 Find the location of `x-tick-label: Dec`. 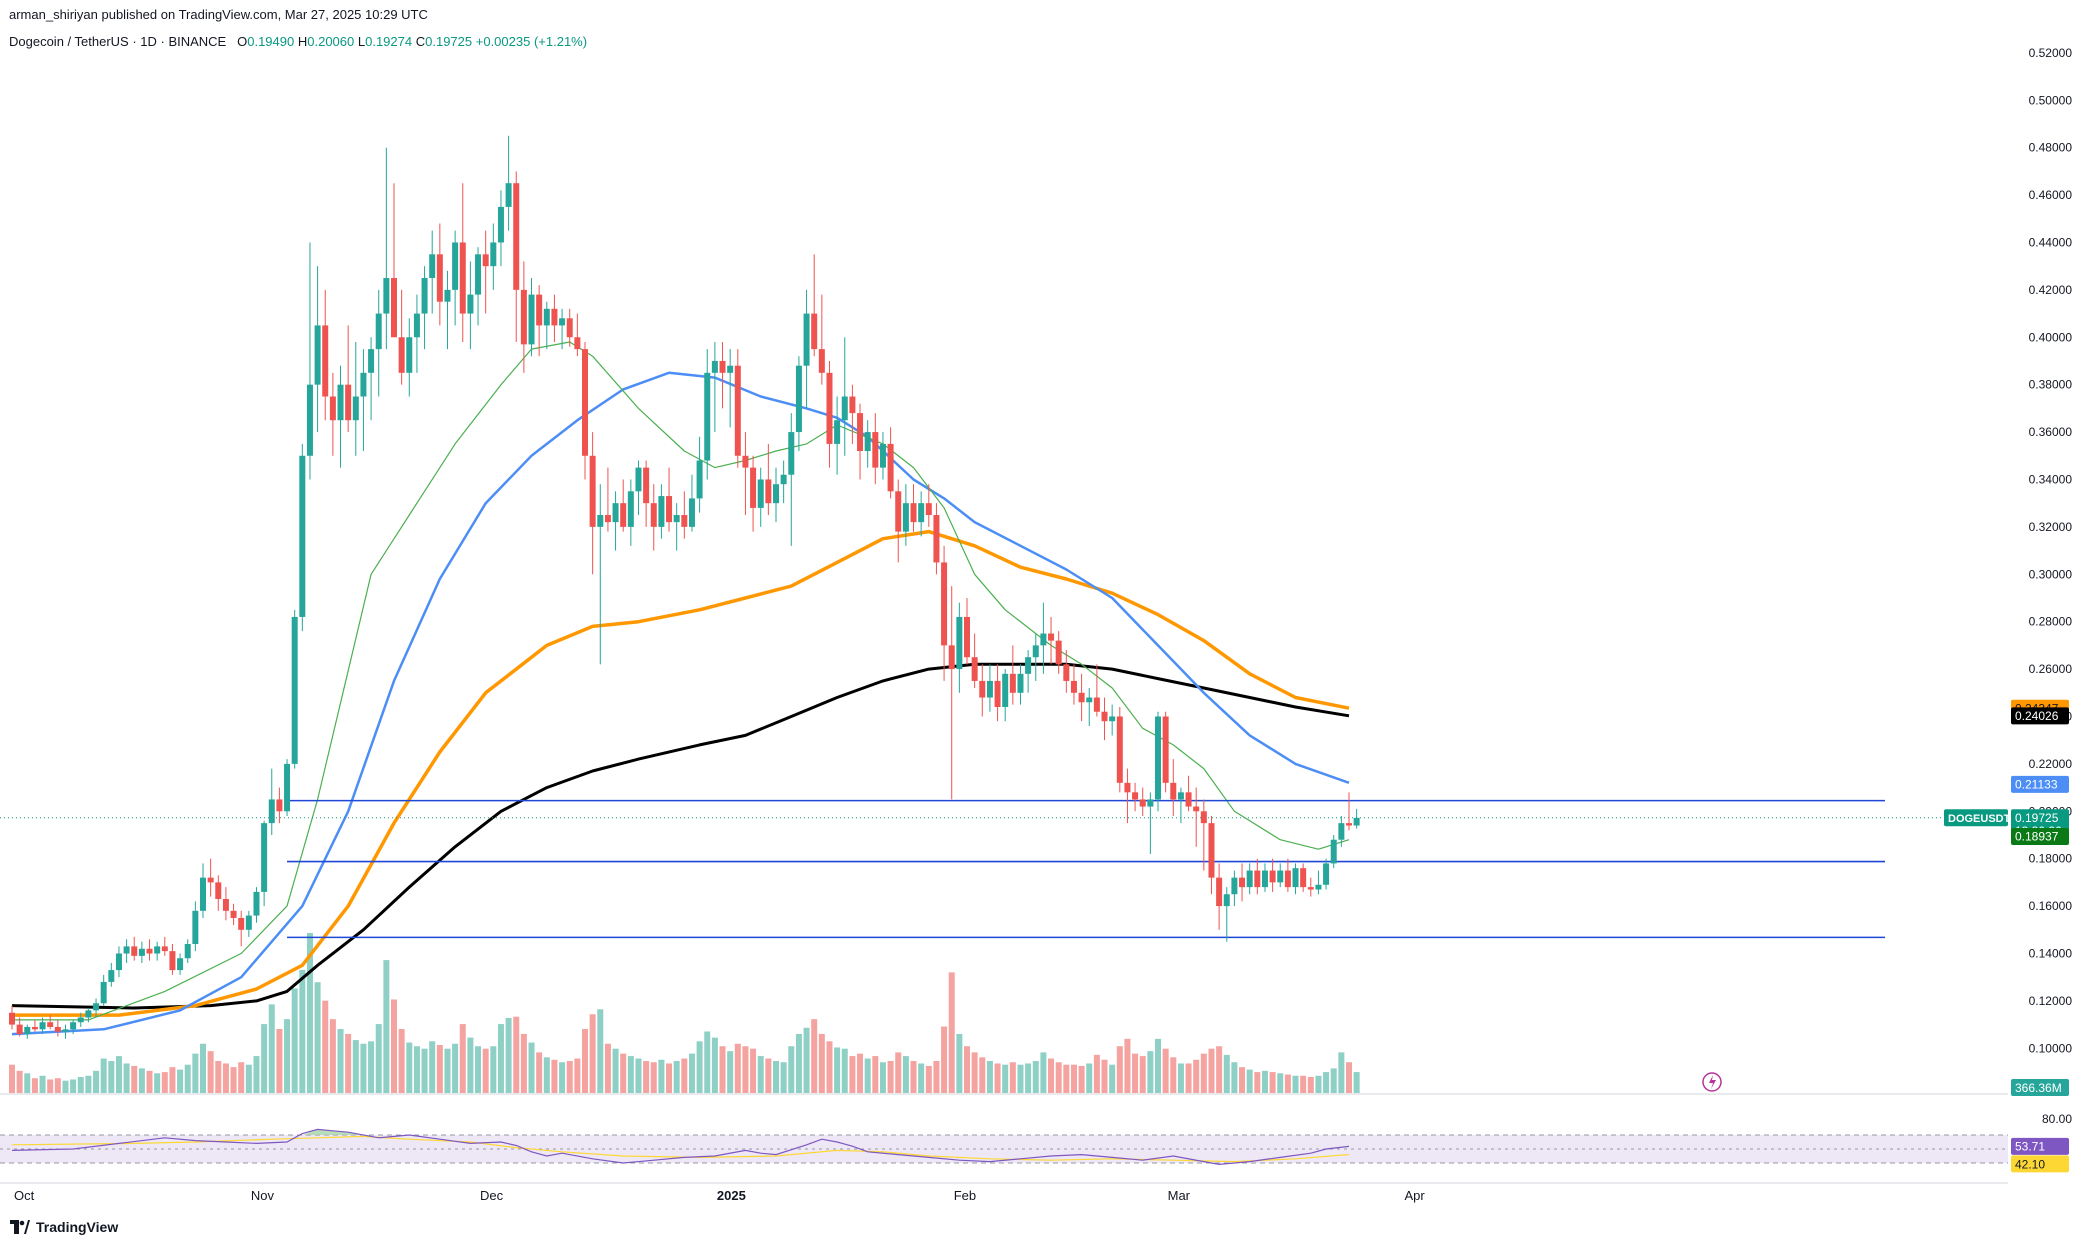

x-tick-label: Dec is located at coordinates (492, 1195).